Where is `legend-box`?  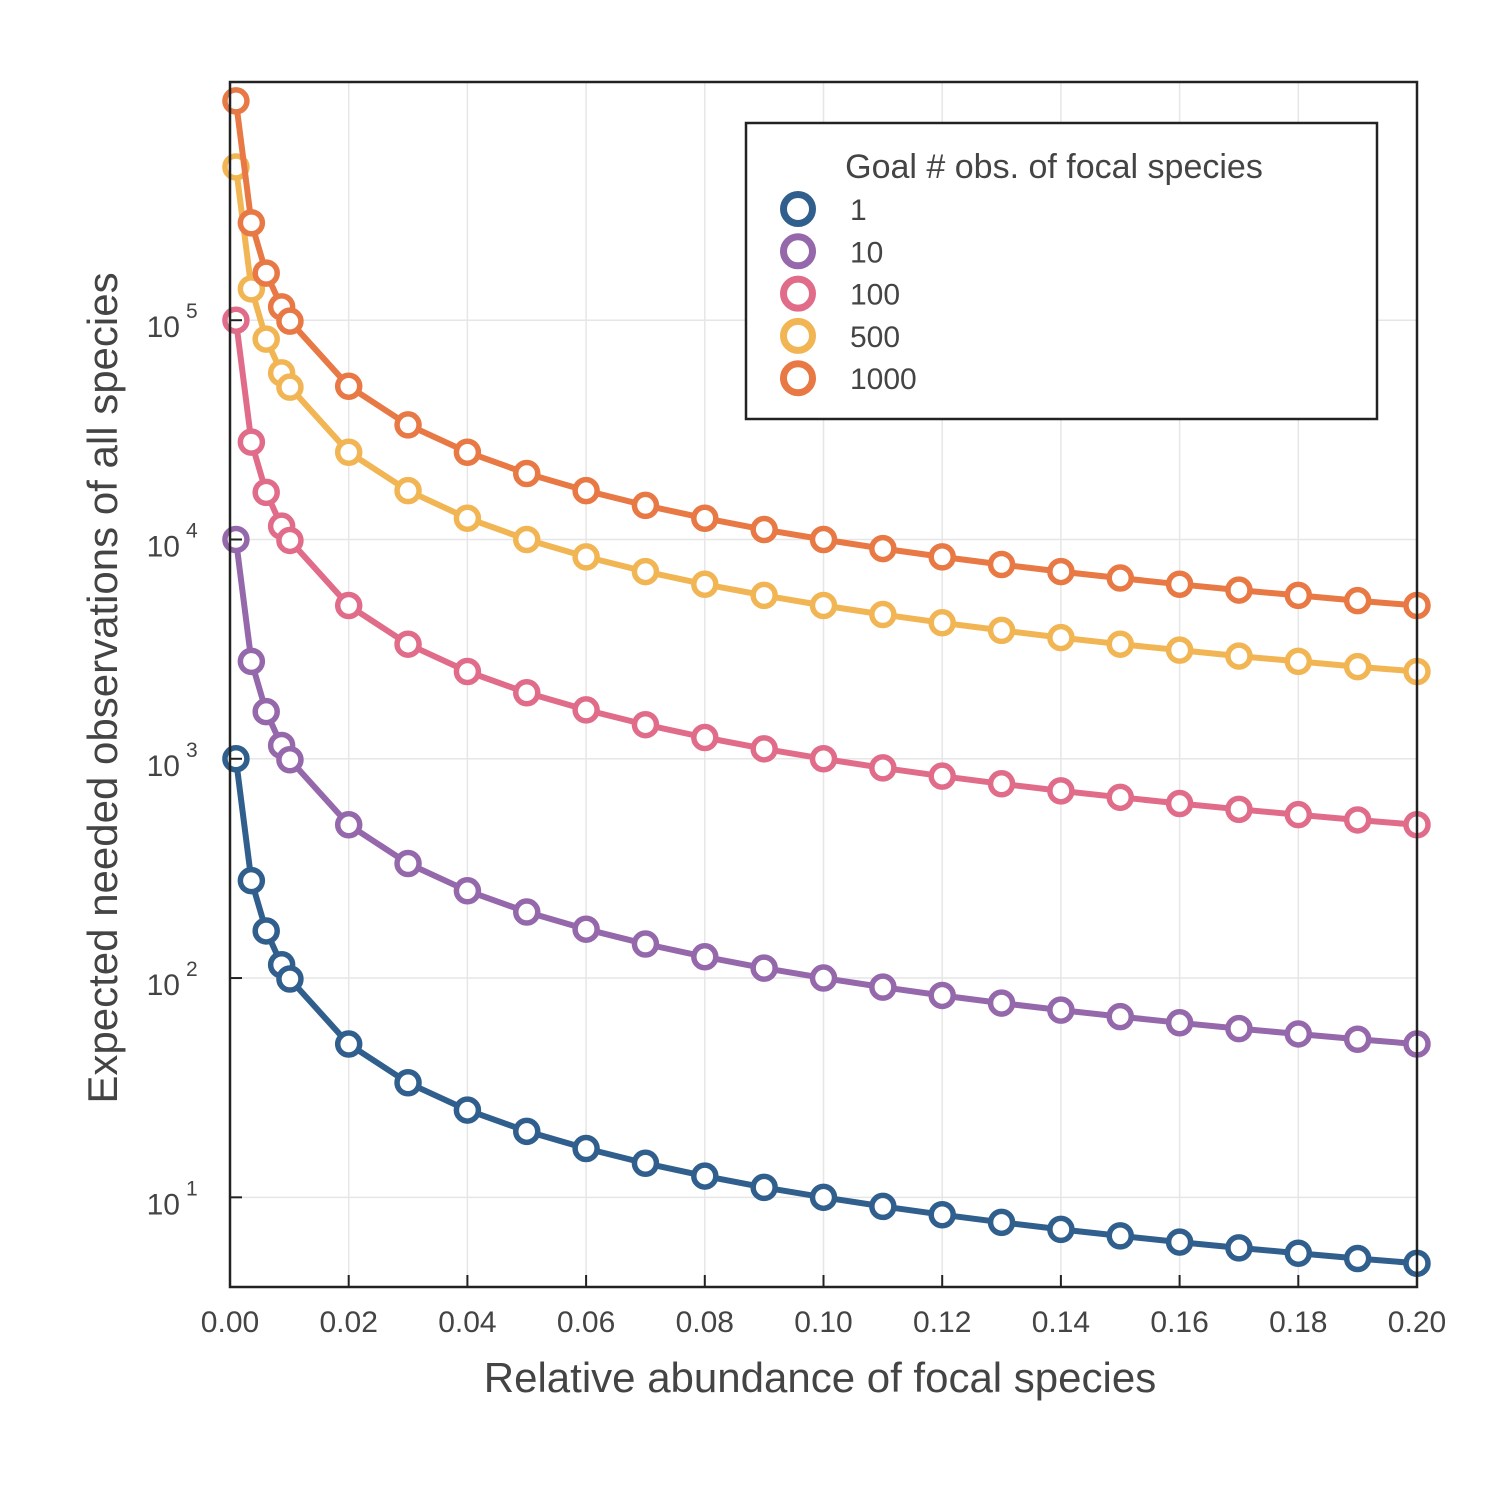
legend-box is located at coordinates (1061, 271).